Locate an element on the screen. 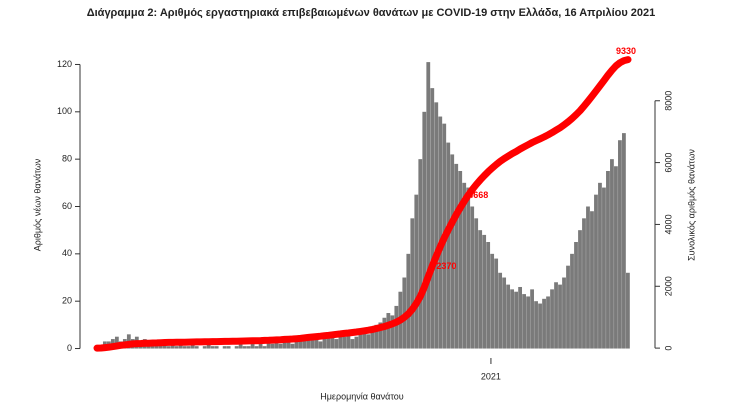  y-tick-label: 40 is located at coordinates (67, 253).